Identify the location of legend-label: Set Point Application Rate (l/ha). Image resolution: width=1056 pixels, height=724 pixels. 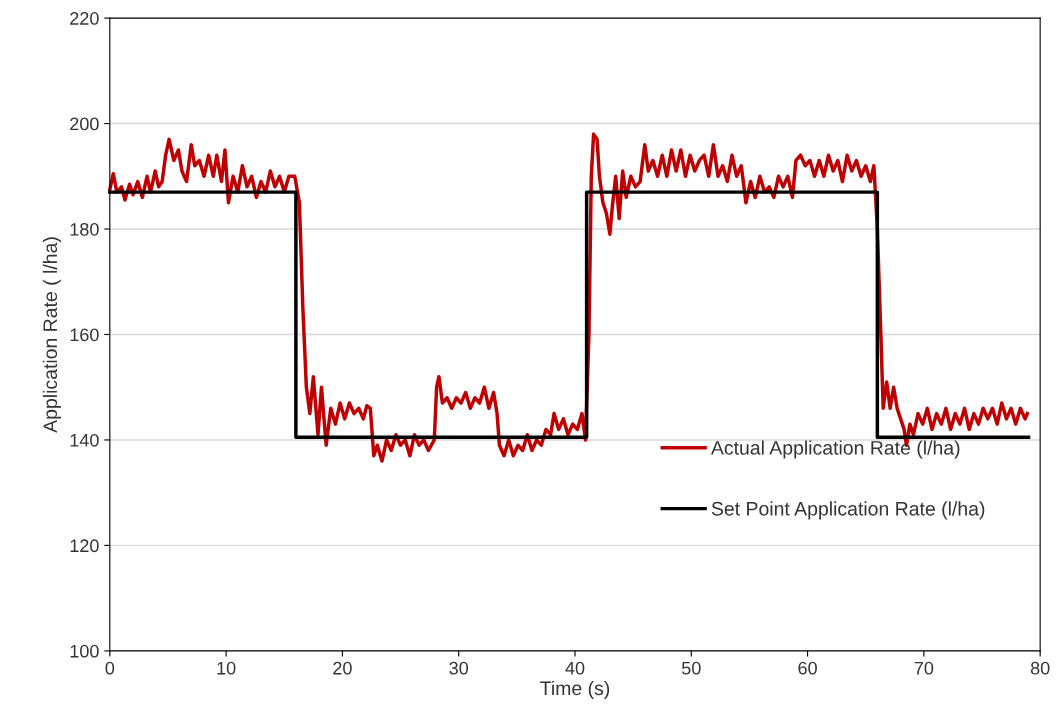
(848, 510).